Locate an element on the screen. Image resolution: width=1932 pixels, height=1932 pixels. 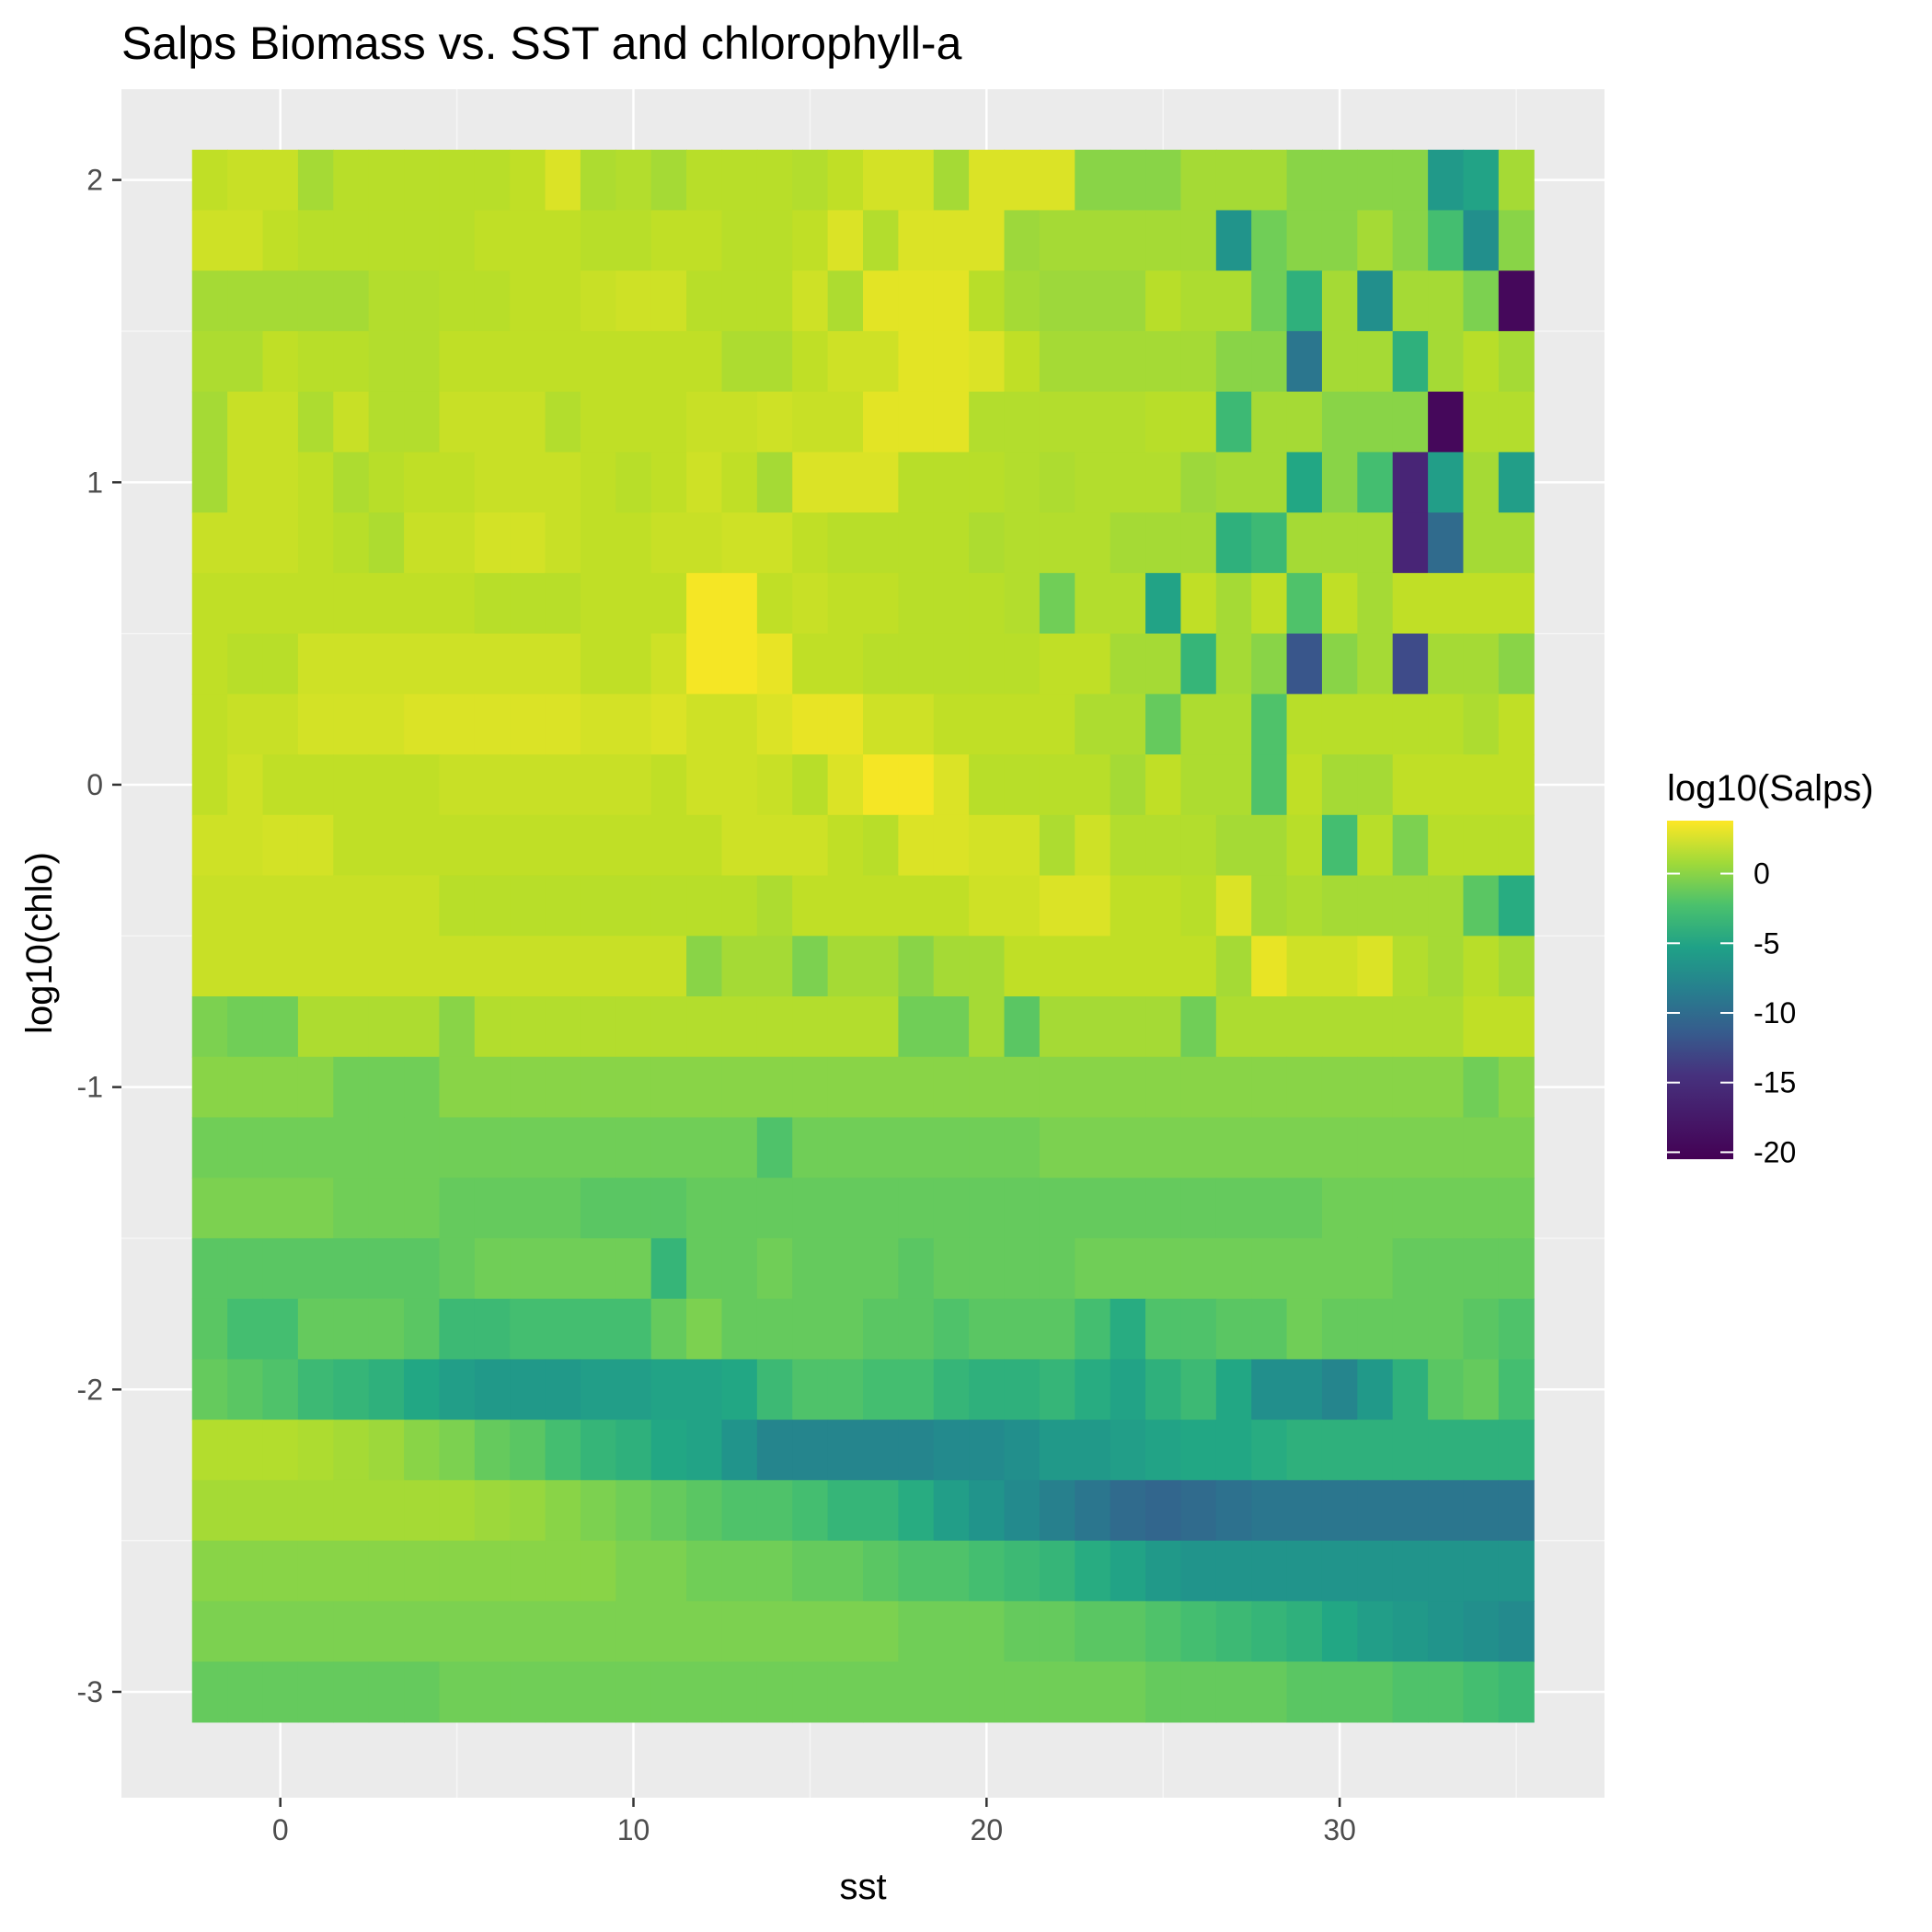
legend-title: log10(Salps) is located at coordinates (1770, 788).